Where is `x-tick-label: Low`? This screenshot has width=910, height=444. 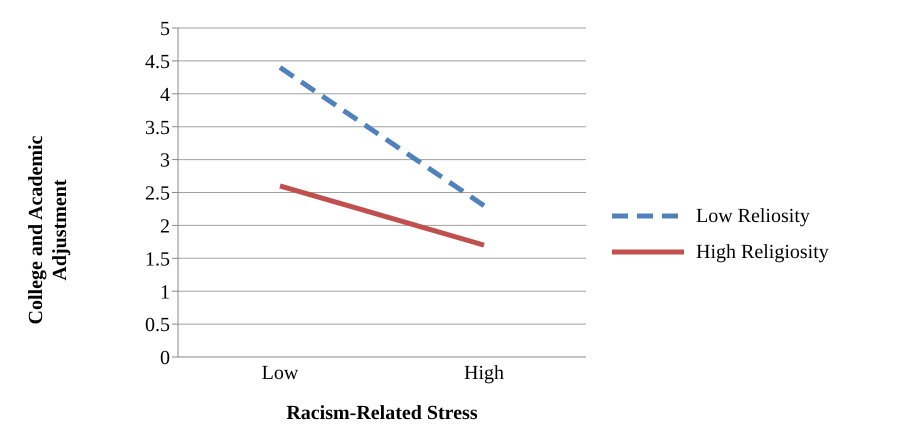 x-tick-label: Low is located at coordinates (280, 373).